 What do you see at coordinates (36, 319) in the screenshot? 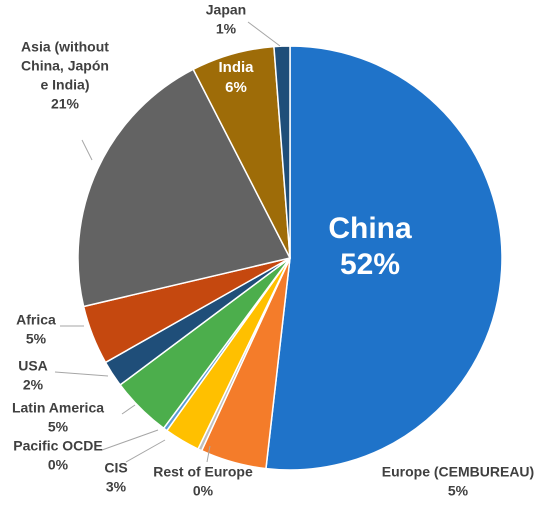
I see `slice-name-label: Africa` at bounding box center [36, 319].